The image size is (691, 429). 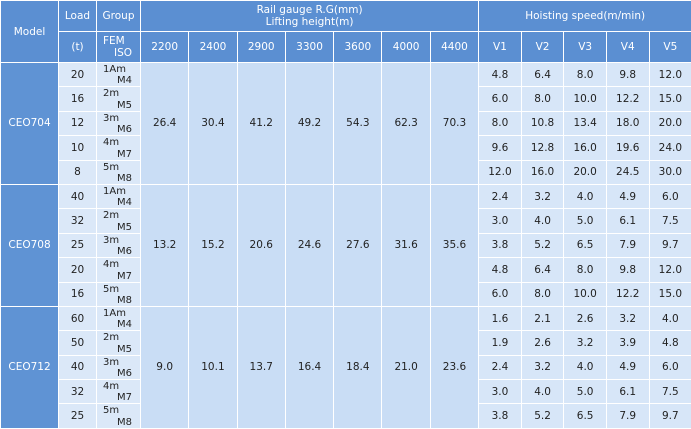 I want to click on load: 16, so click(x=77, y=99).